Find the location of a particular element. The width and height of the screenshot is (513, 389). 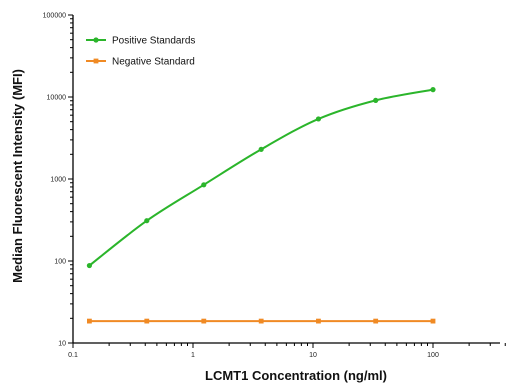

y-tick-label: 100 is located at coordinates (60, 262).